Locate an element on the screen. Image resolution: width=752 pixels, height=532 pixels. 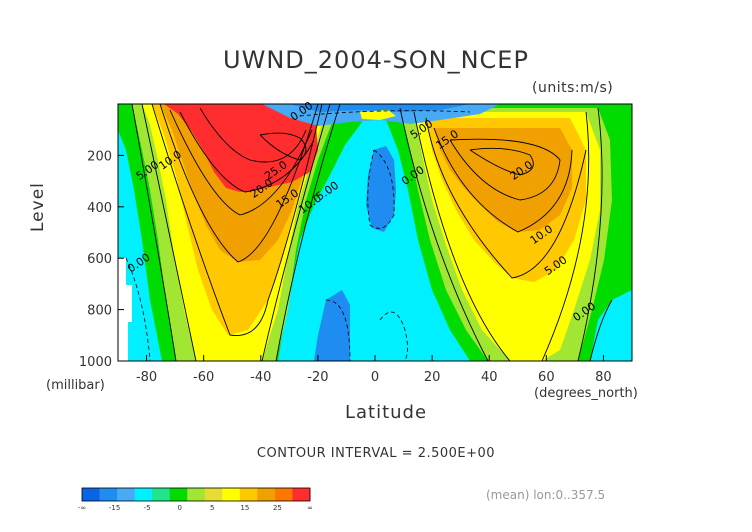
y-tick-label: 800 is located at coordinates (99, 311).